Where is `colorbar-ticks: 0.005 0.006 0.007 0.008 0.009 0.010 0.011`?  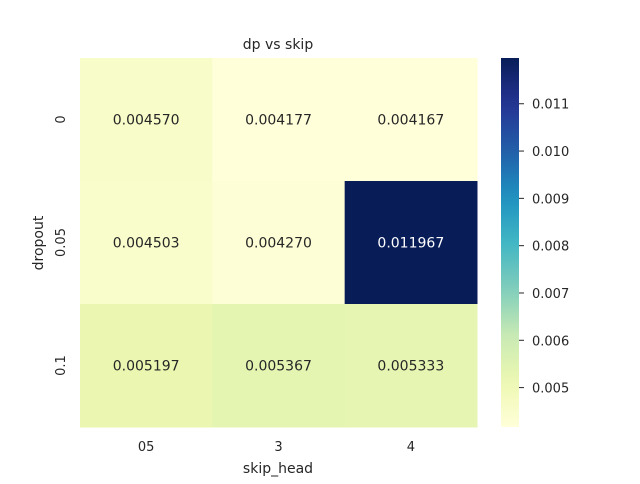 colorbar-ticks: 0.005 0.006 0.007 0.008 0.009 0.010 0.011 is located at coordinates (544, 247).